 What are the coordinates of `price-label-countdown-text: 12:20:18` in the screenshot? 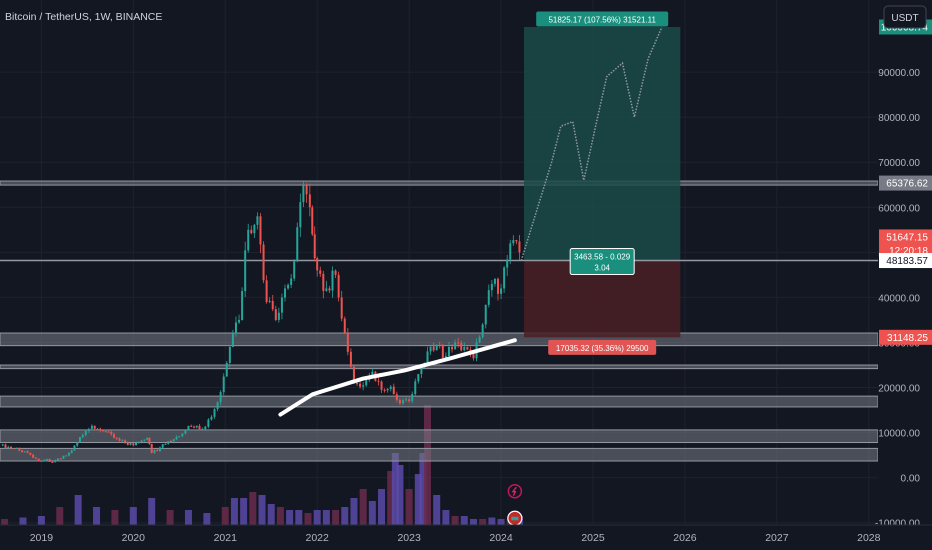 It's located at (908, 251).